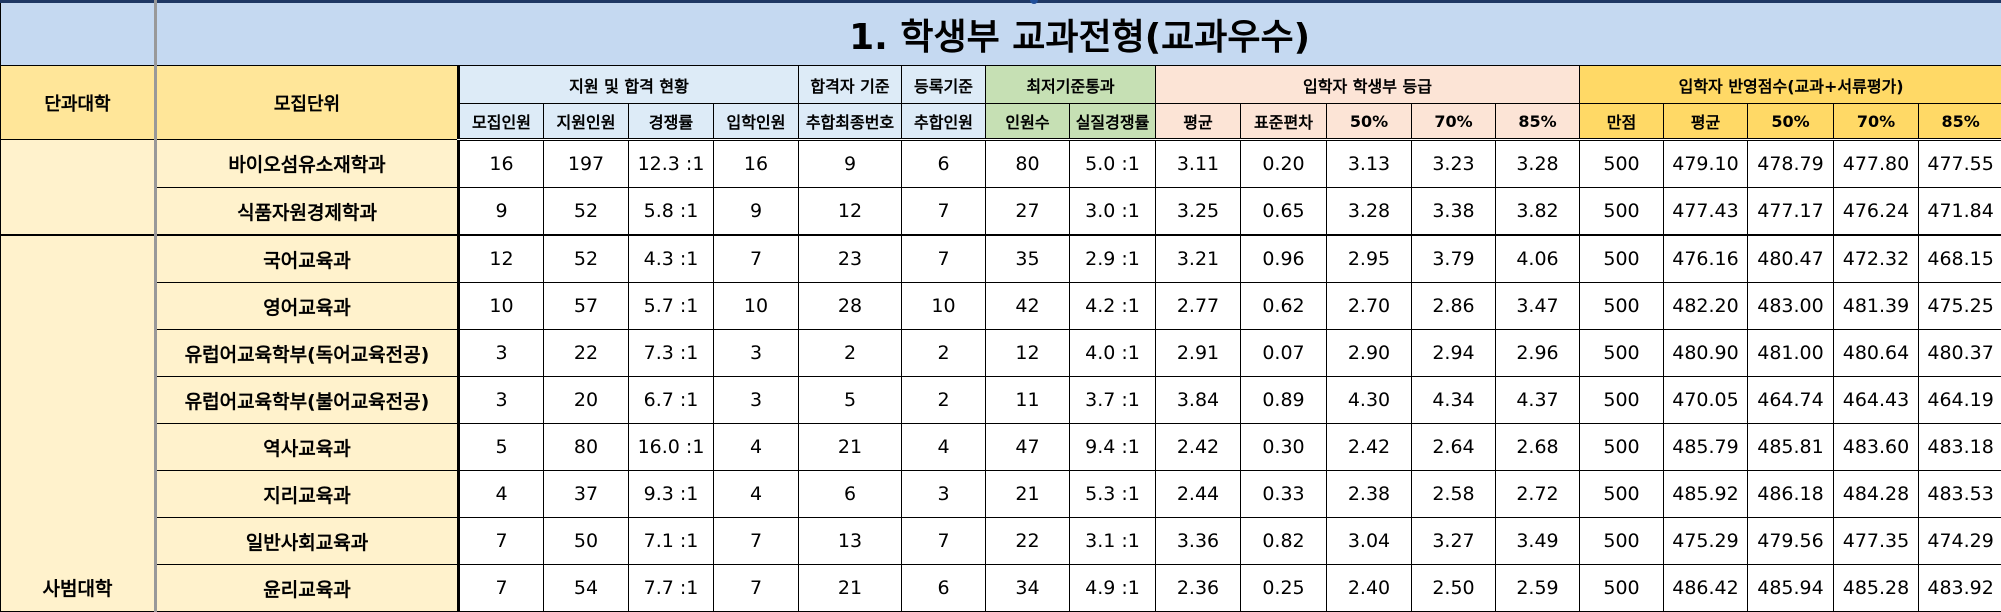  What do you see at coordinates (1369, 212) in the screenshot?
I see `data-cell: 3.28` at bounding box center [1369, 212].